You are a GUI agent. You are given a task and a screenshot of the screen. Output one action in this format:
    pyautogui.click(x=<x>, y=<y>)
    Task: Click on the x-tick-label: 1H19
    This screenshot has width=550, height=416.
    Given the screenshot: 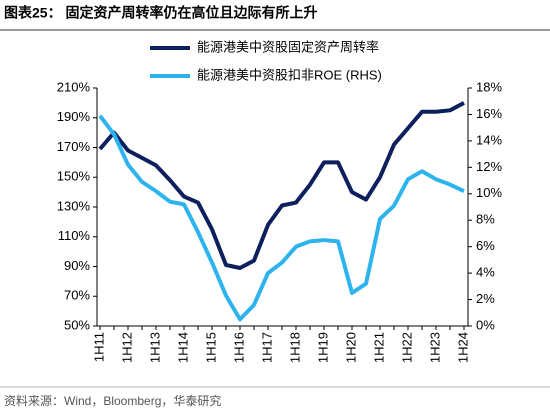 What is the action you would take?
    pyautogui.click(x=322, y=347)
    